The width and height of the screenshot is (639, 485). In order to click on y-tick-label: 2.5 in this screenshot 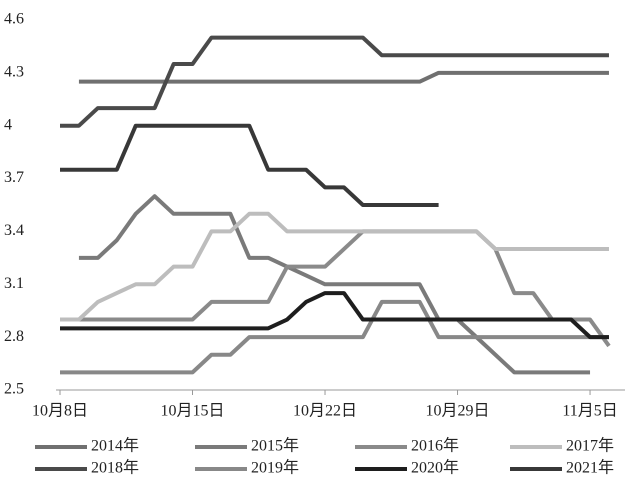, I will do `click(14, 389)`.